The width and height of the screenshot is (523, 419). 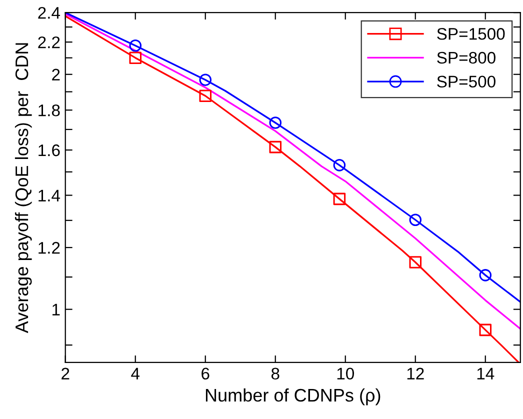 I want to click on y-tick-label: 1.2, so click(x=49, y=248).